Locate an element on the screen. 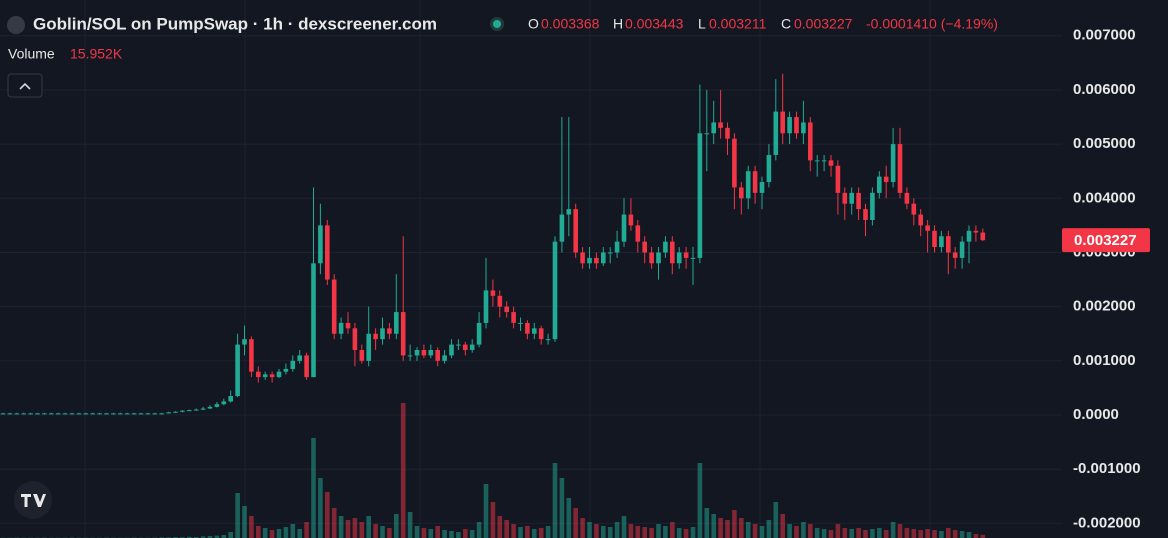 The width and height of the screenshot is (1168, 538). collapse-icon is located at coordinates (25, 86).